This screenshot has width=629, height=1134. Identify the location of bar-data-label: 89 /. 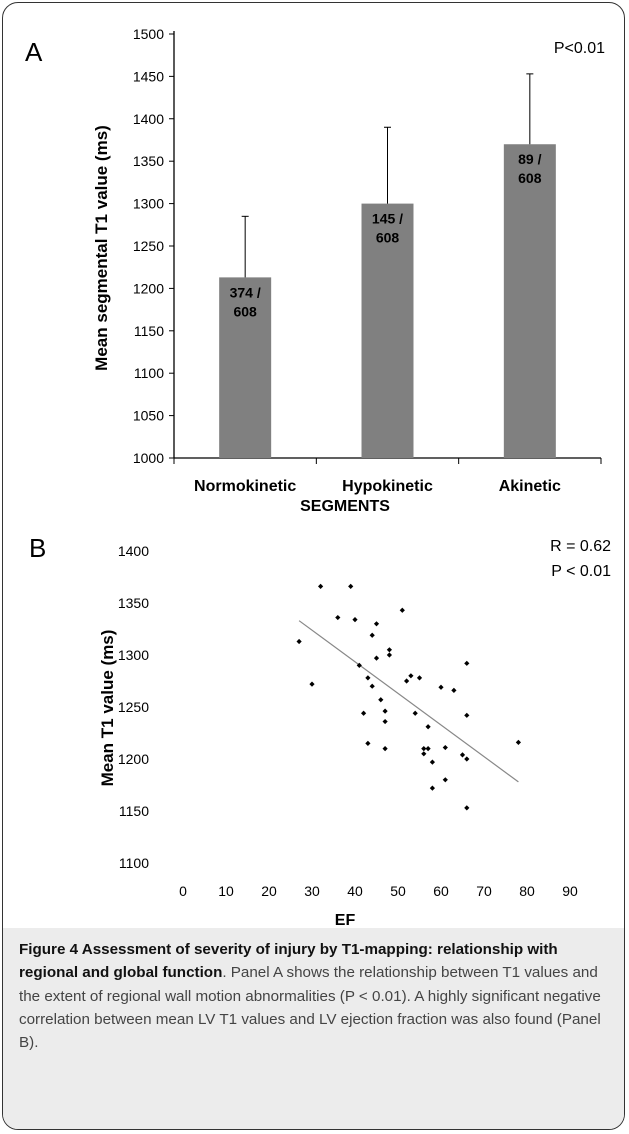
(529, 159).